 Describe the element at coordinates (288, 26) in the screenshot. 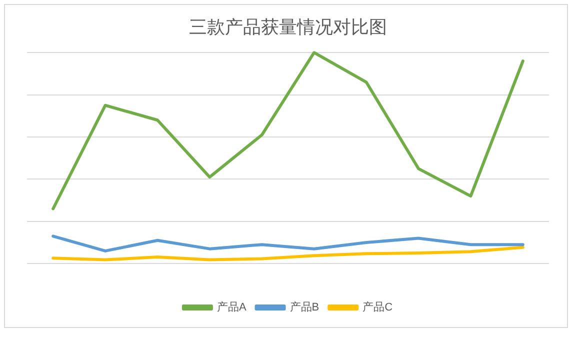

I see `chart-title: 三款产品获量情况对比图` at that location.